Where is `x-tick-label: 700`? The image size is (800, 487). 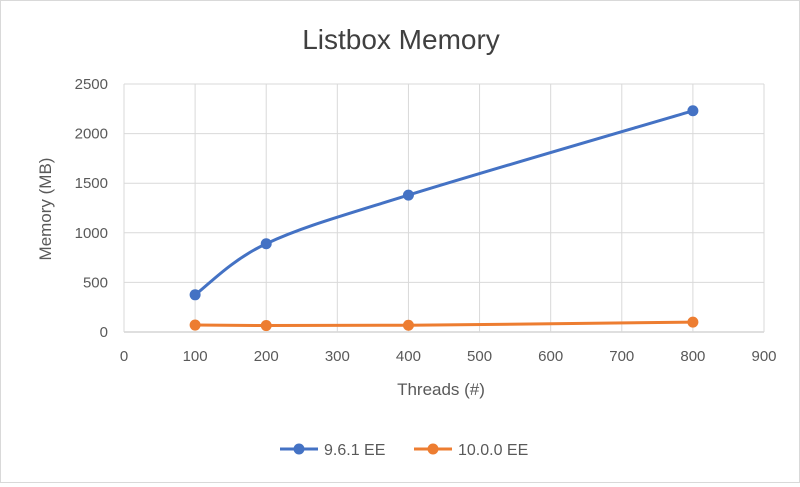 x-tick-label: 700 is located at coordinates (621, 356).